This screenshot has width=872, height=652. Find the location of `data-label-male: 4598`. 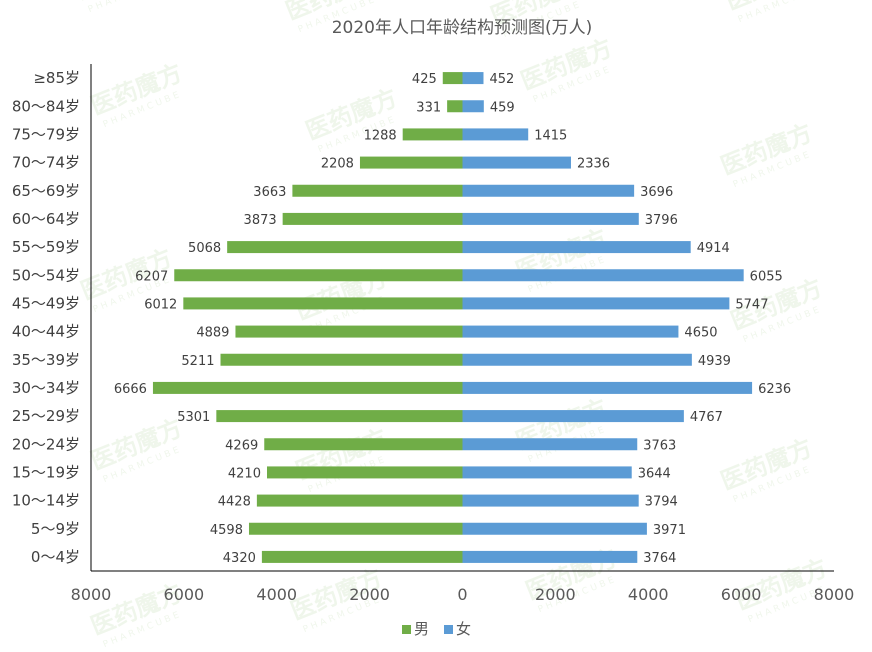

data-label-male: 4598 is located at coordinates (226, 530).